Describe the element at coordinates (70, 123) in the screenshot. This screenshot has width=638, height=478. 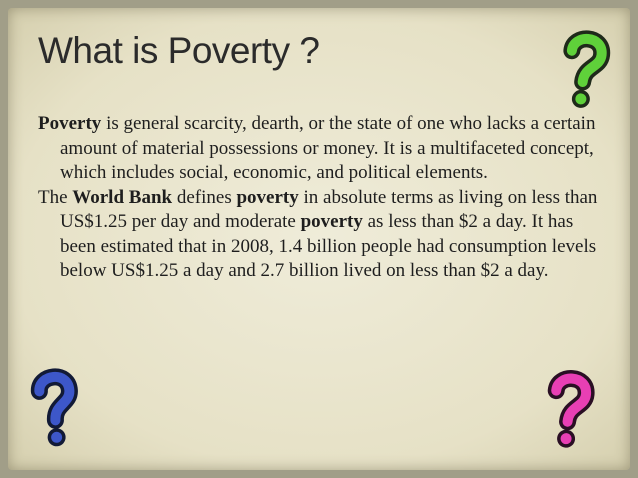
I see `bold-text: Poverty` at that location.